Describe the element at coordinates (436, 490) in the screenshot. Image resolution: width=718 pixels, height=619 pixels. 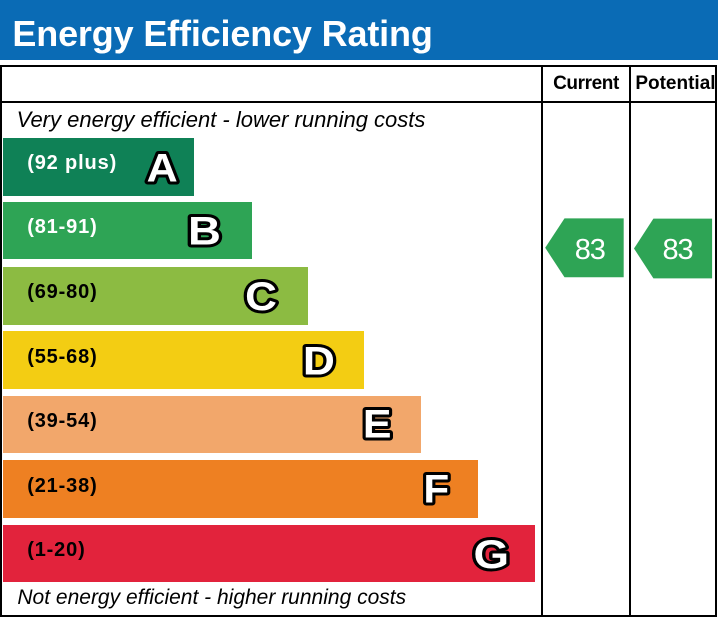
I see `svg-text: F` at that location.